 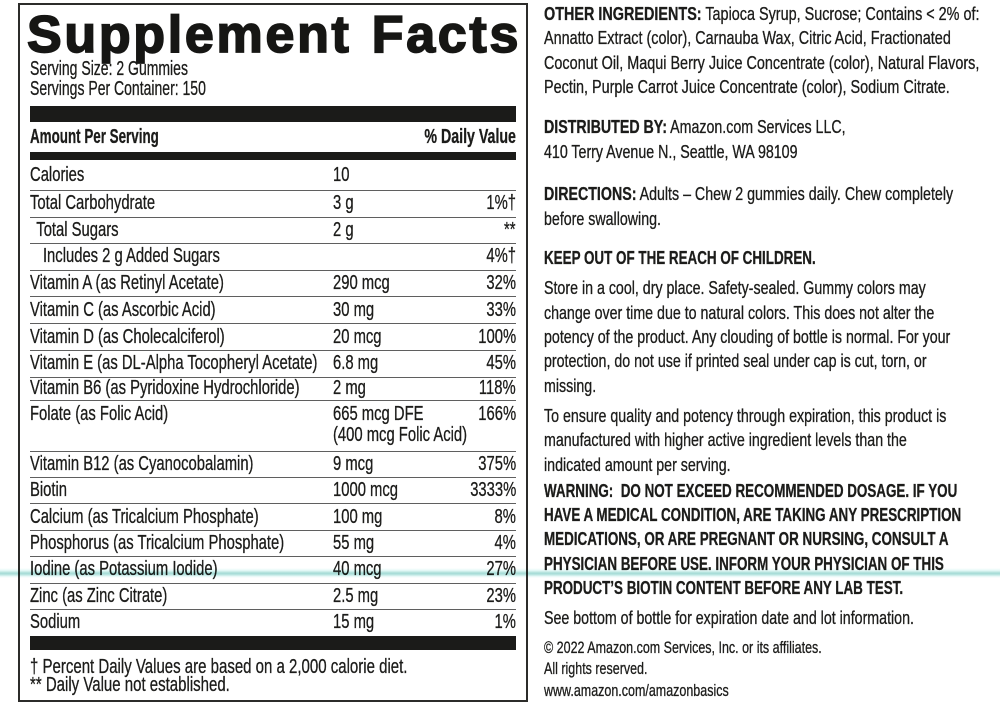 What do you see at coordinates (131, 256) in the screenshot?
I see `nutrient-name: Includes 2 g Added Sugars` at bounding box center [131, 256].